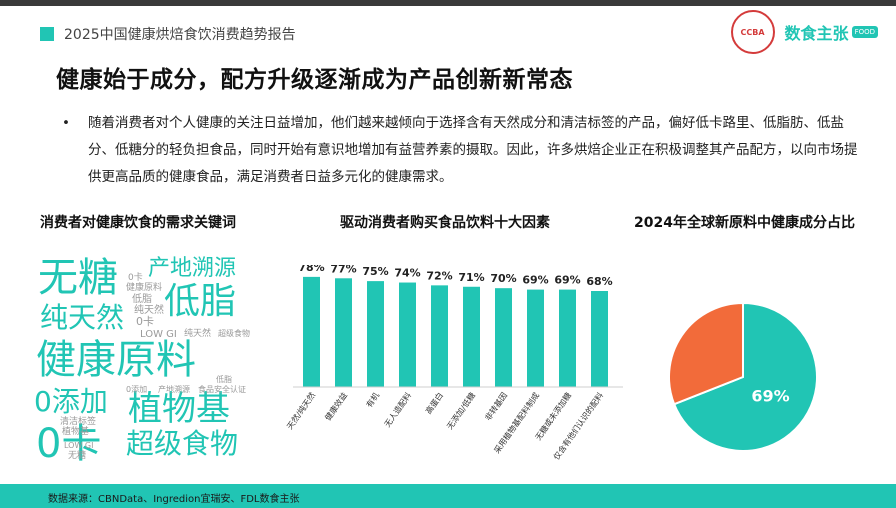 This screenshot has height=508, width=896. What do you see at coordinates (503, 278) in the screenshot?
I see `bar-value-label: 70%` at bounding box center [503, 278].